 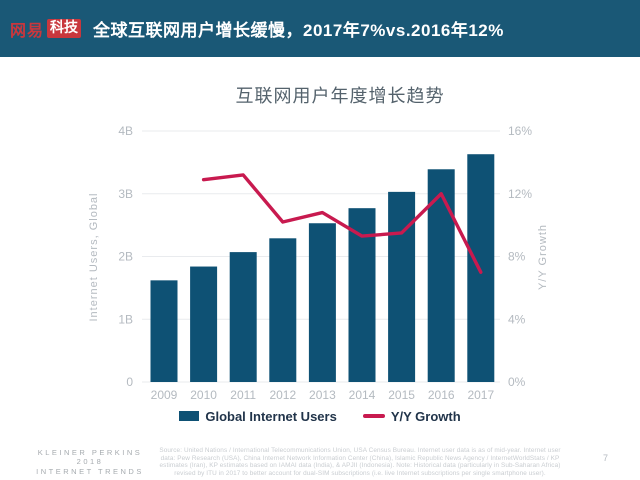 What do you see at coordinates (164, 331) in the screenshot?
I see `bar-2009` at bounding box center [164, 331].